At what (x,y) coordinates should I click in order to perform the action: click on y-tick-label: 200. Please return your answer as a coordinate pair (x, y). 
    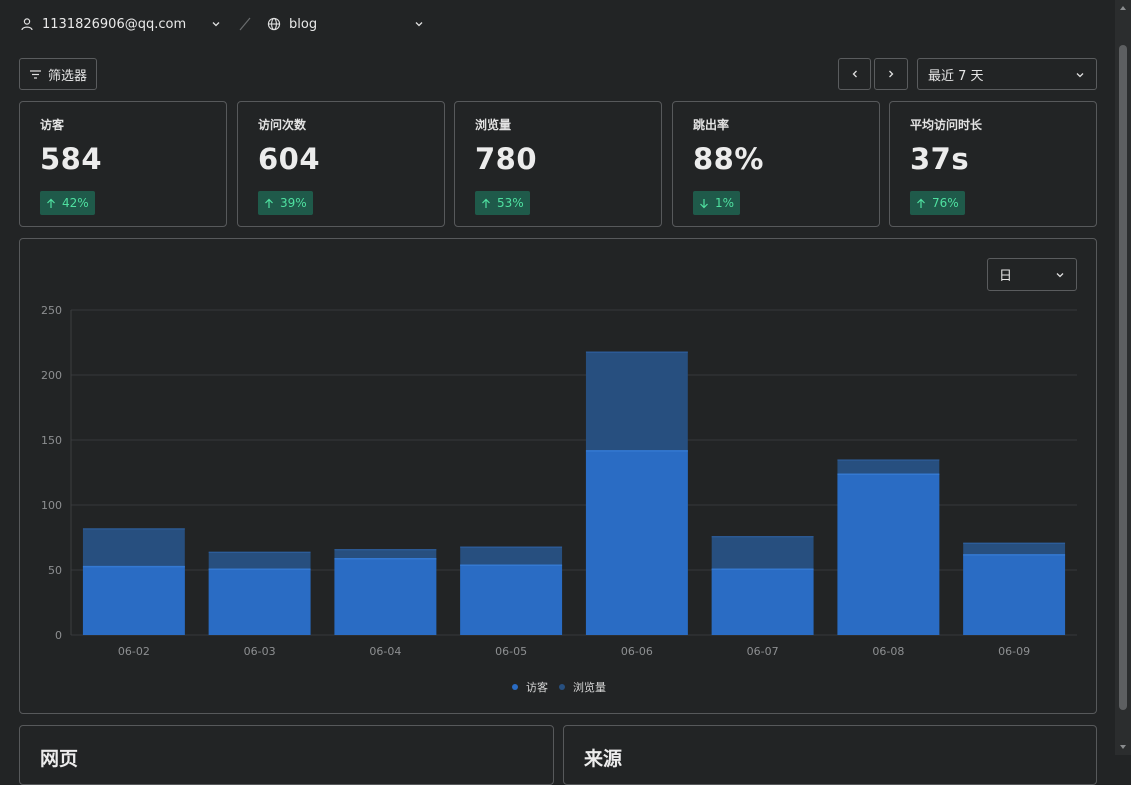
    Looking at the image, I should click on (51, 375).